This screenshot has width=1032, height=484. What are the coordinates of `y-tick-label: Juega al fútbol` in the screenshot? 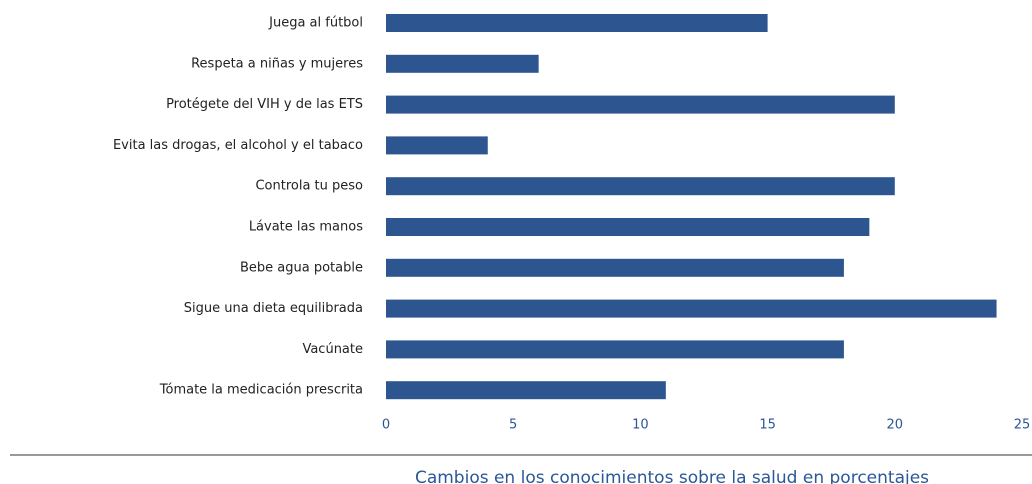 It's located at (315, 23).